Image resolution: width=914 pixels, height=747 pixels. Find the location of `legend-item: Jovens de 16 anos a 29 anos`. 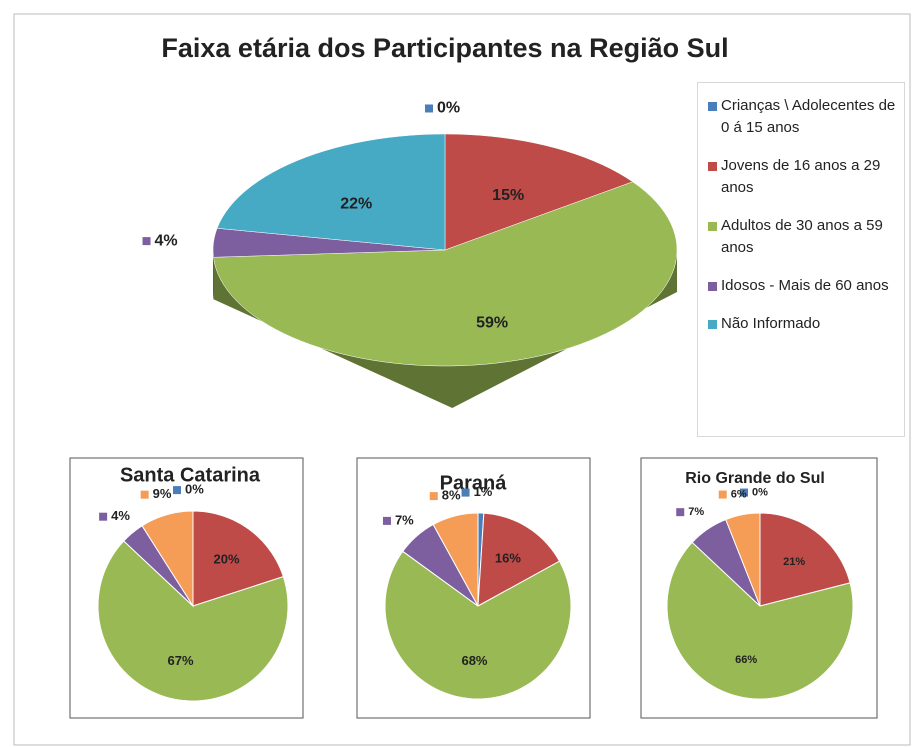

legend-item: Jovens de 16 anos a 29 anos is located at coordinates (803, 177).